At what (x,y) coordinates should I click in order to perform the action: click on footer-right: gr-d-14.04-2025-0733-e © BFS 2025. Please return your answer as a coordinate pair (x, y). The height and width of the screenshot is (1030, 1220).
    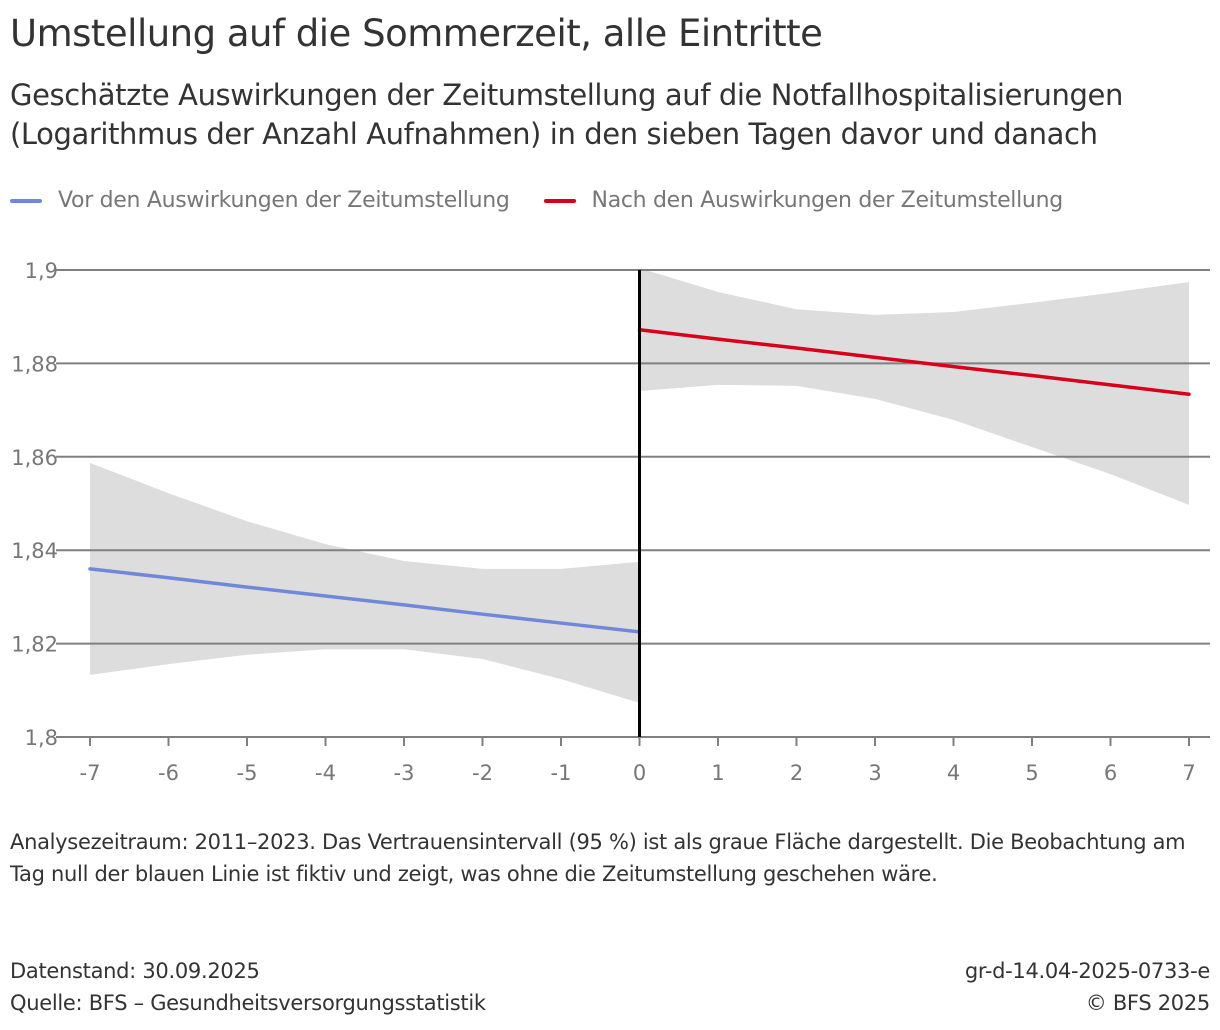
    Looking at the image, I should click on (1087, 987).